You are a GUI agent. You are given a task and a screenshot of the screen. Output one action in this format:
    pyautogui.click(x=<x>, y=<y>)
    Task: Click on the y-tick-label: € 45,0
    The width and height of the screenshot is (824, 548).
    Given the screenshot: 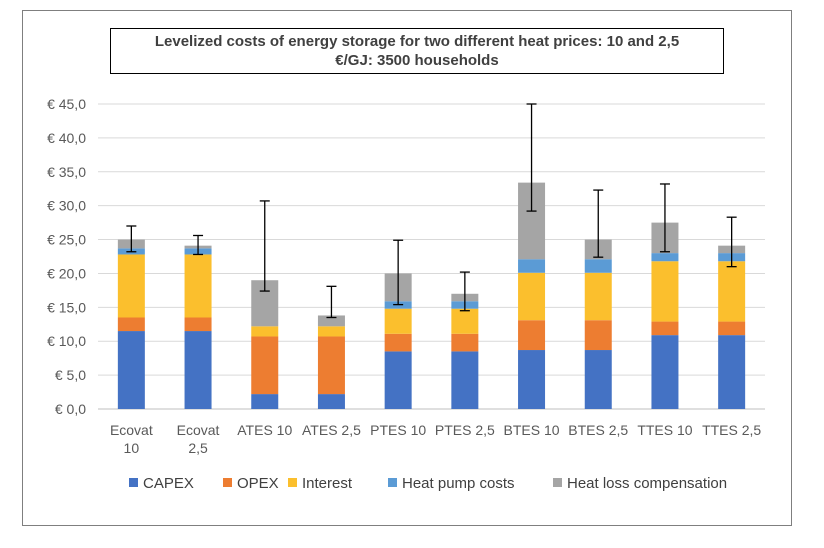 What is the action you would take?
    pyautogui.click(x=66, y=104)
    